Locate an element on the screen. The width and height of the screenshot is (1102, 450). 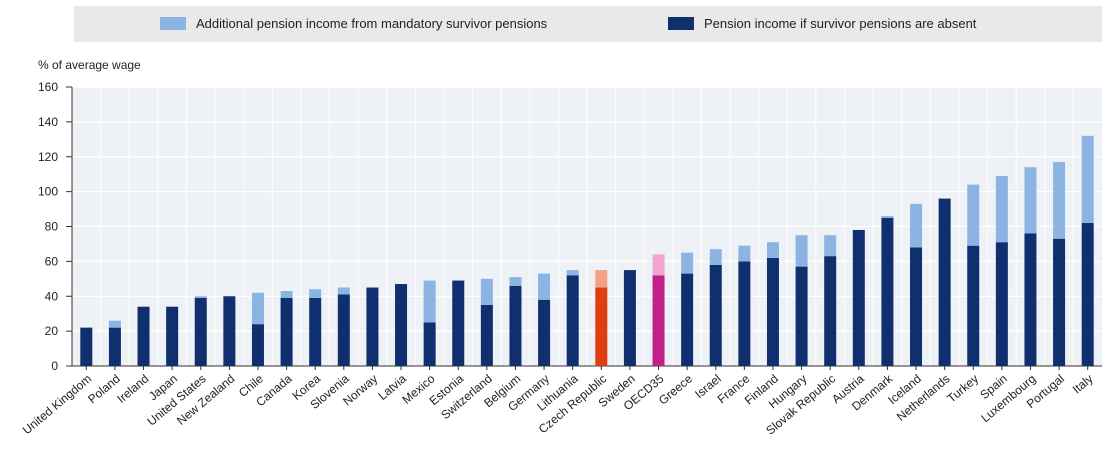
bar-base-new-zealand is located at coordinates (229, 331).